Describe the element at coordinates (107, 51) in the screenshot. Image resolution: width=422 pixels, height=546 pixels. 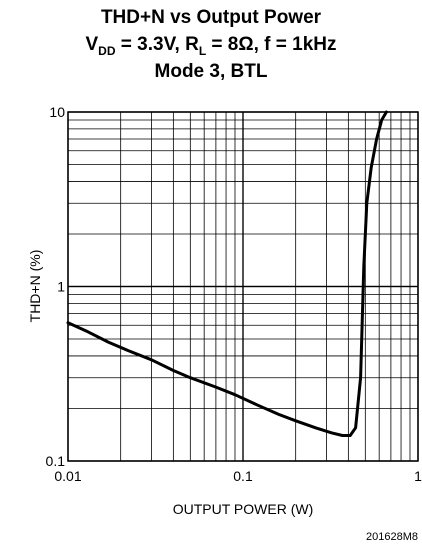
I see `vdd-subscript: DD` at that location.